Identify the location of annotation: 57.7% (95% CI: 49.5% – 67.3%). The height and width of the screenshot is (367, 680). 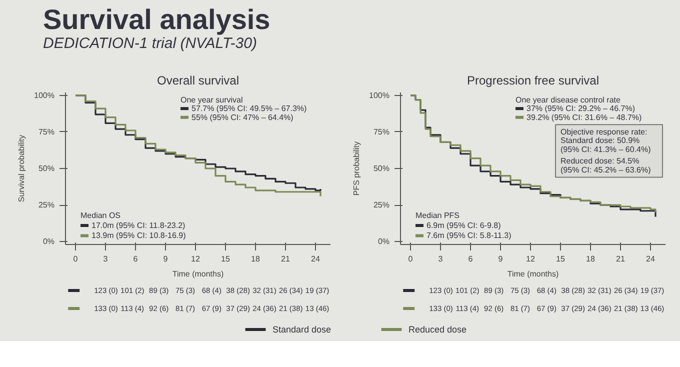
(250, 109).